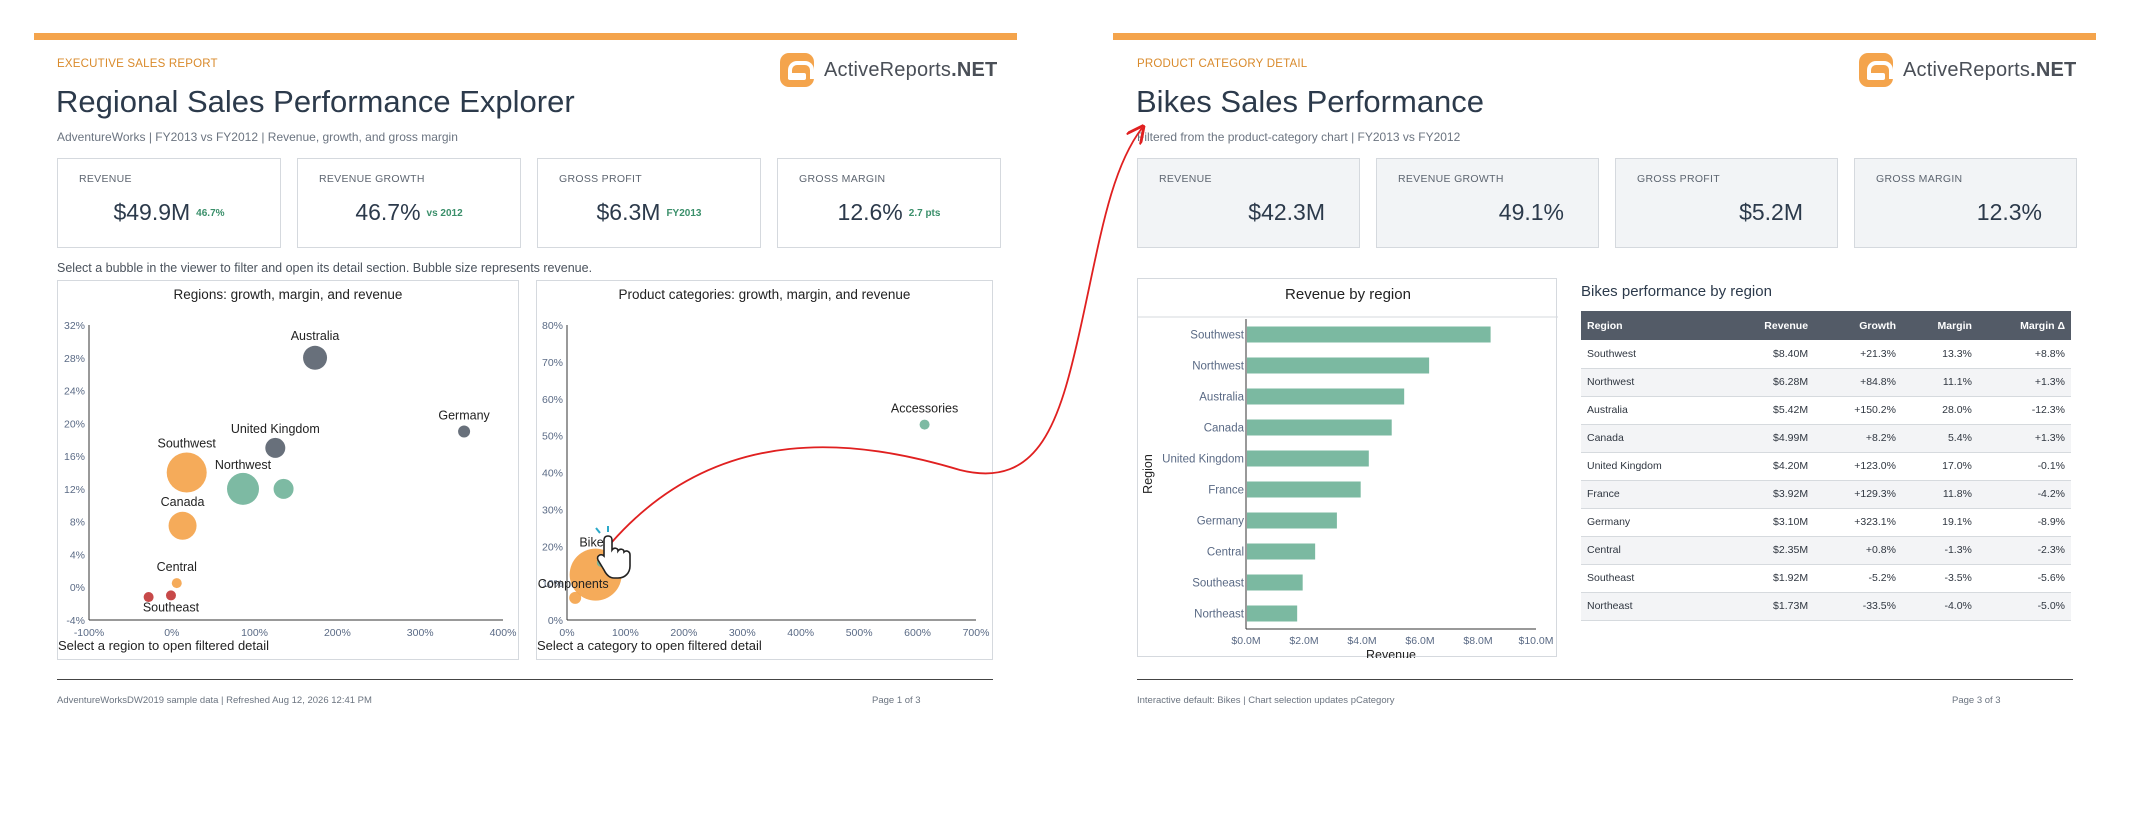 The image size is (2129, 815). What do you see at coordinates (420, 633) in the screenshot?
I see `x-tick-label: 300%` at bounding box center [420, 633].